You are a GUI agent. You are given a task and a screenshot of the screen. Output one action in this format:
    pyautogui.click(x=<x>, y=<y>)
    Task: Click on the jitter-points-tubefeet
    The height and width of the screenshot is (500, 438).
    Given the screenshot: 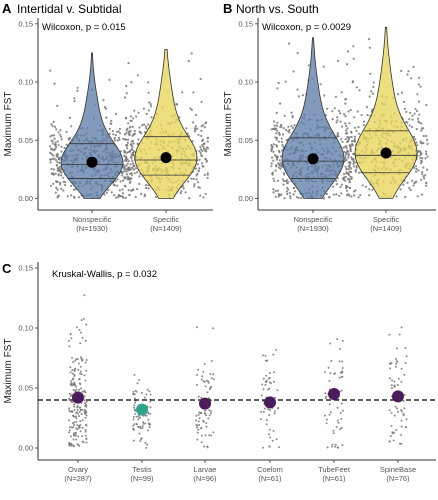 What is the action you would take?
    pyautogui.click(x=334, y=393)
    